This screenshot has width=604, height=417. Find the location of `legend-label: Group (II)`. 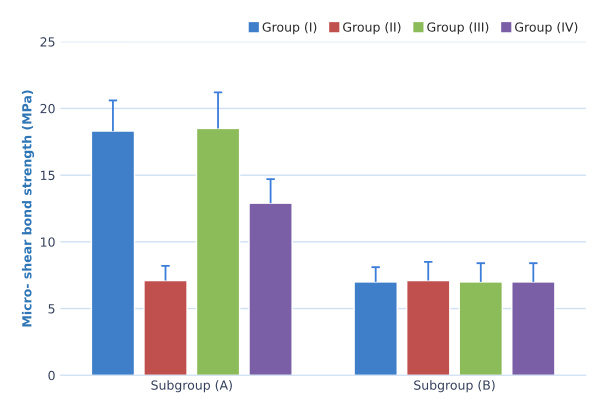

legend-label: Group (II) is located at coordinates (371, 28).